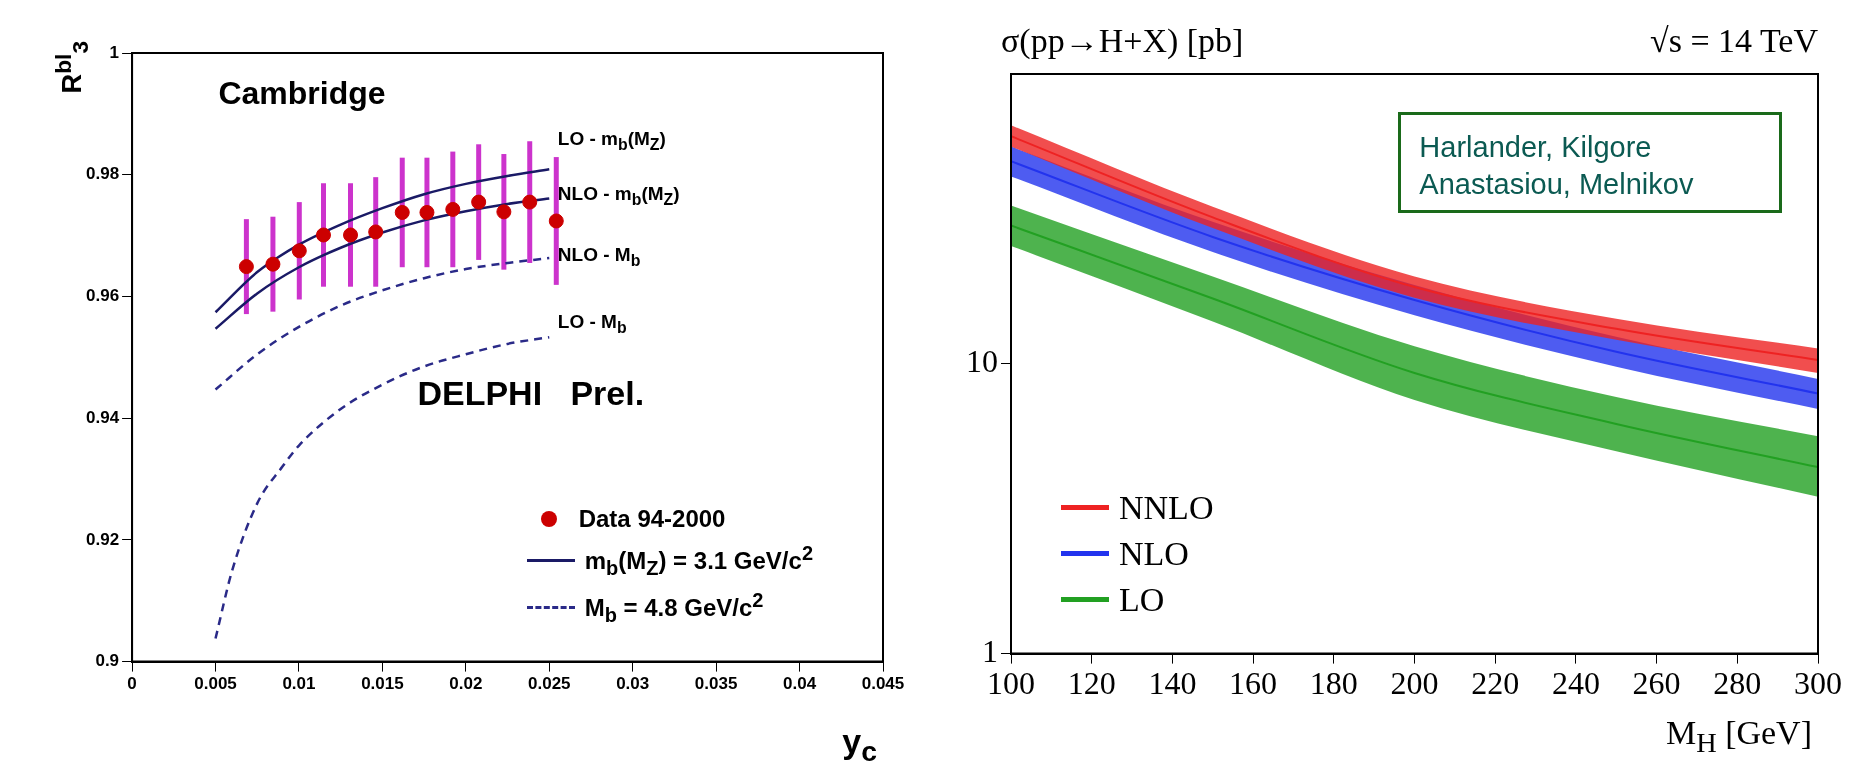 The width and height of the screenshot is (1856, 778). What do you see at coordinates (102, 296) in the screenshot?
I see `y-tick-label: 0.96` at bounding box center [102, 296].